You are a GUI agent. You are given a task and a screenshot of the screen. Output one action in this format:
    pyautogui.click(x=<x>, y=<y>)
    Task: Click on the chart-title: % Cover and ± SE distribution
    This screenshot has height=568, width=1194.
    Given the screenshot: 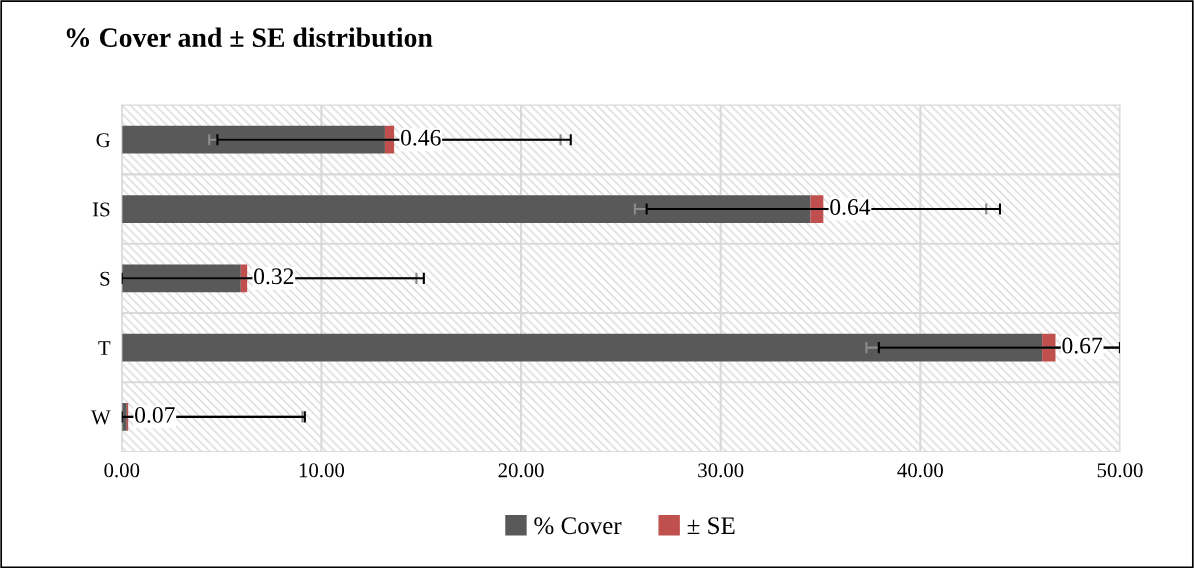 What is the action you would take?
    pyautogui.click(x=249, y=37)
    